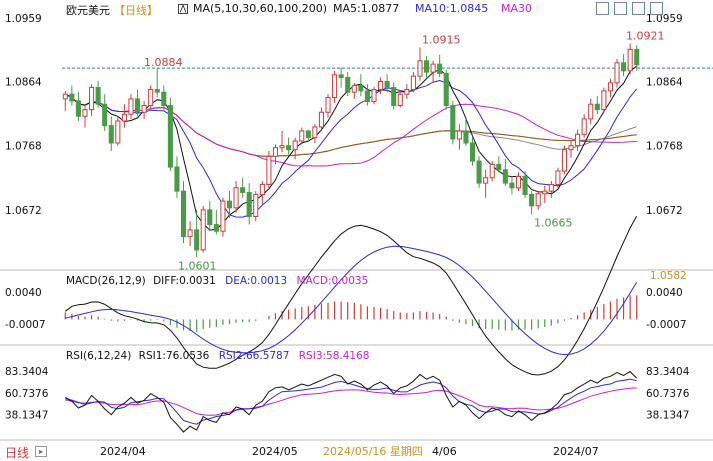  What do you see at coordinates (576, 451) in the screenshot?
I see `date-label-4: 2024/07` at bounding box center [576, 451].